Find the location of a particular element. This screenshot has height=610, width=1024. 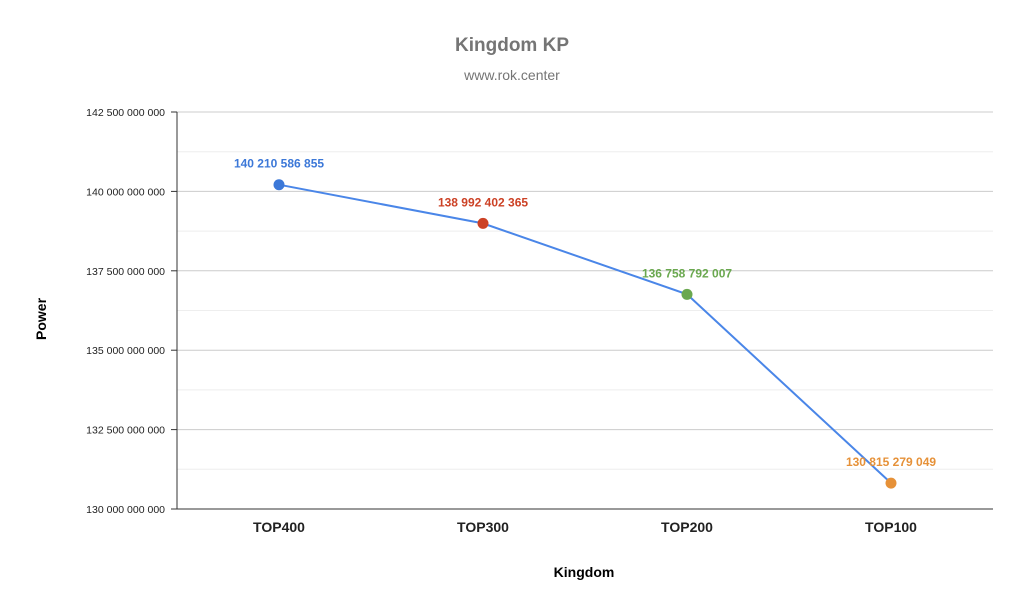

data-label: 138 992 402 365 is located at coordinates (483, 202).